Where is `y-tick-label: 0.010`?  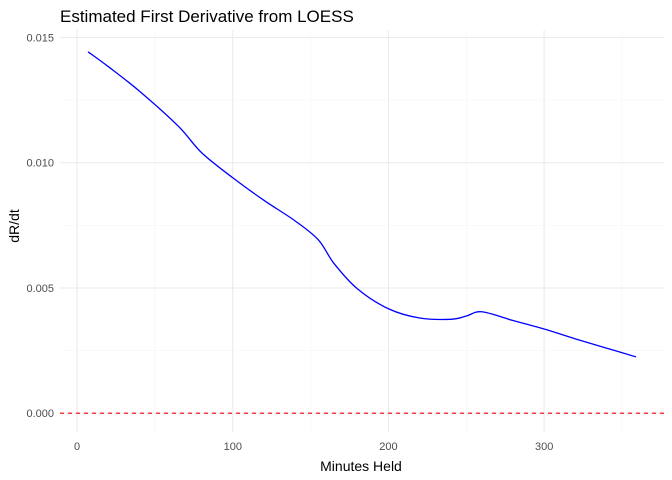 y-tick-label: 0.010 is located at coordinates (40, 164).